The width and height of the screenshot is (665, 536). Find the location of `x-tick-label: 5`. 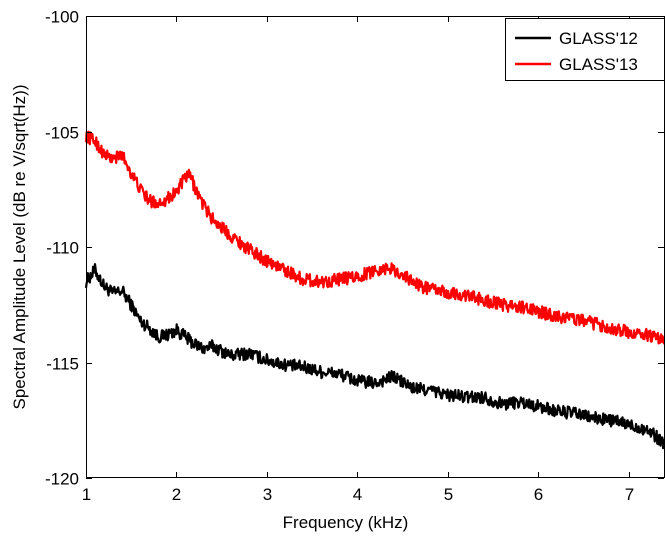

x-tick-label: 5 is located at coordinates (448, 494).